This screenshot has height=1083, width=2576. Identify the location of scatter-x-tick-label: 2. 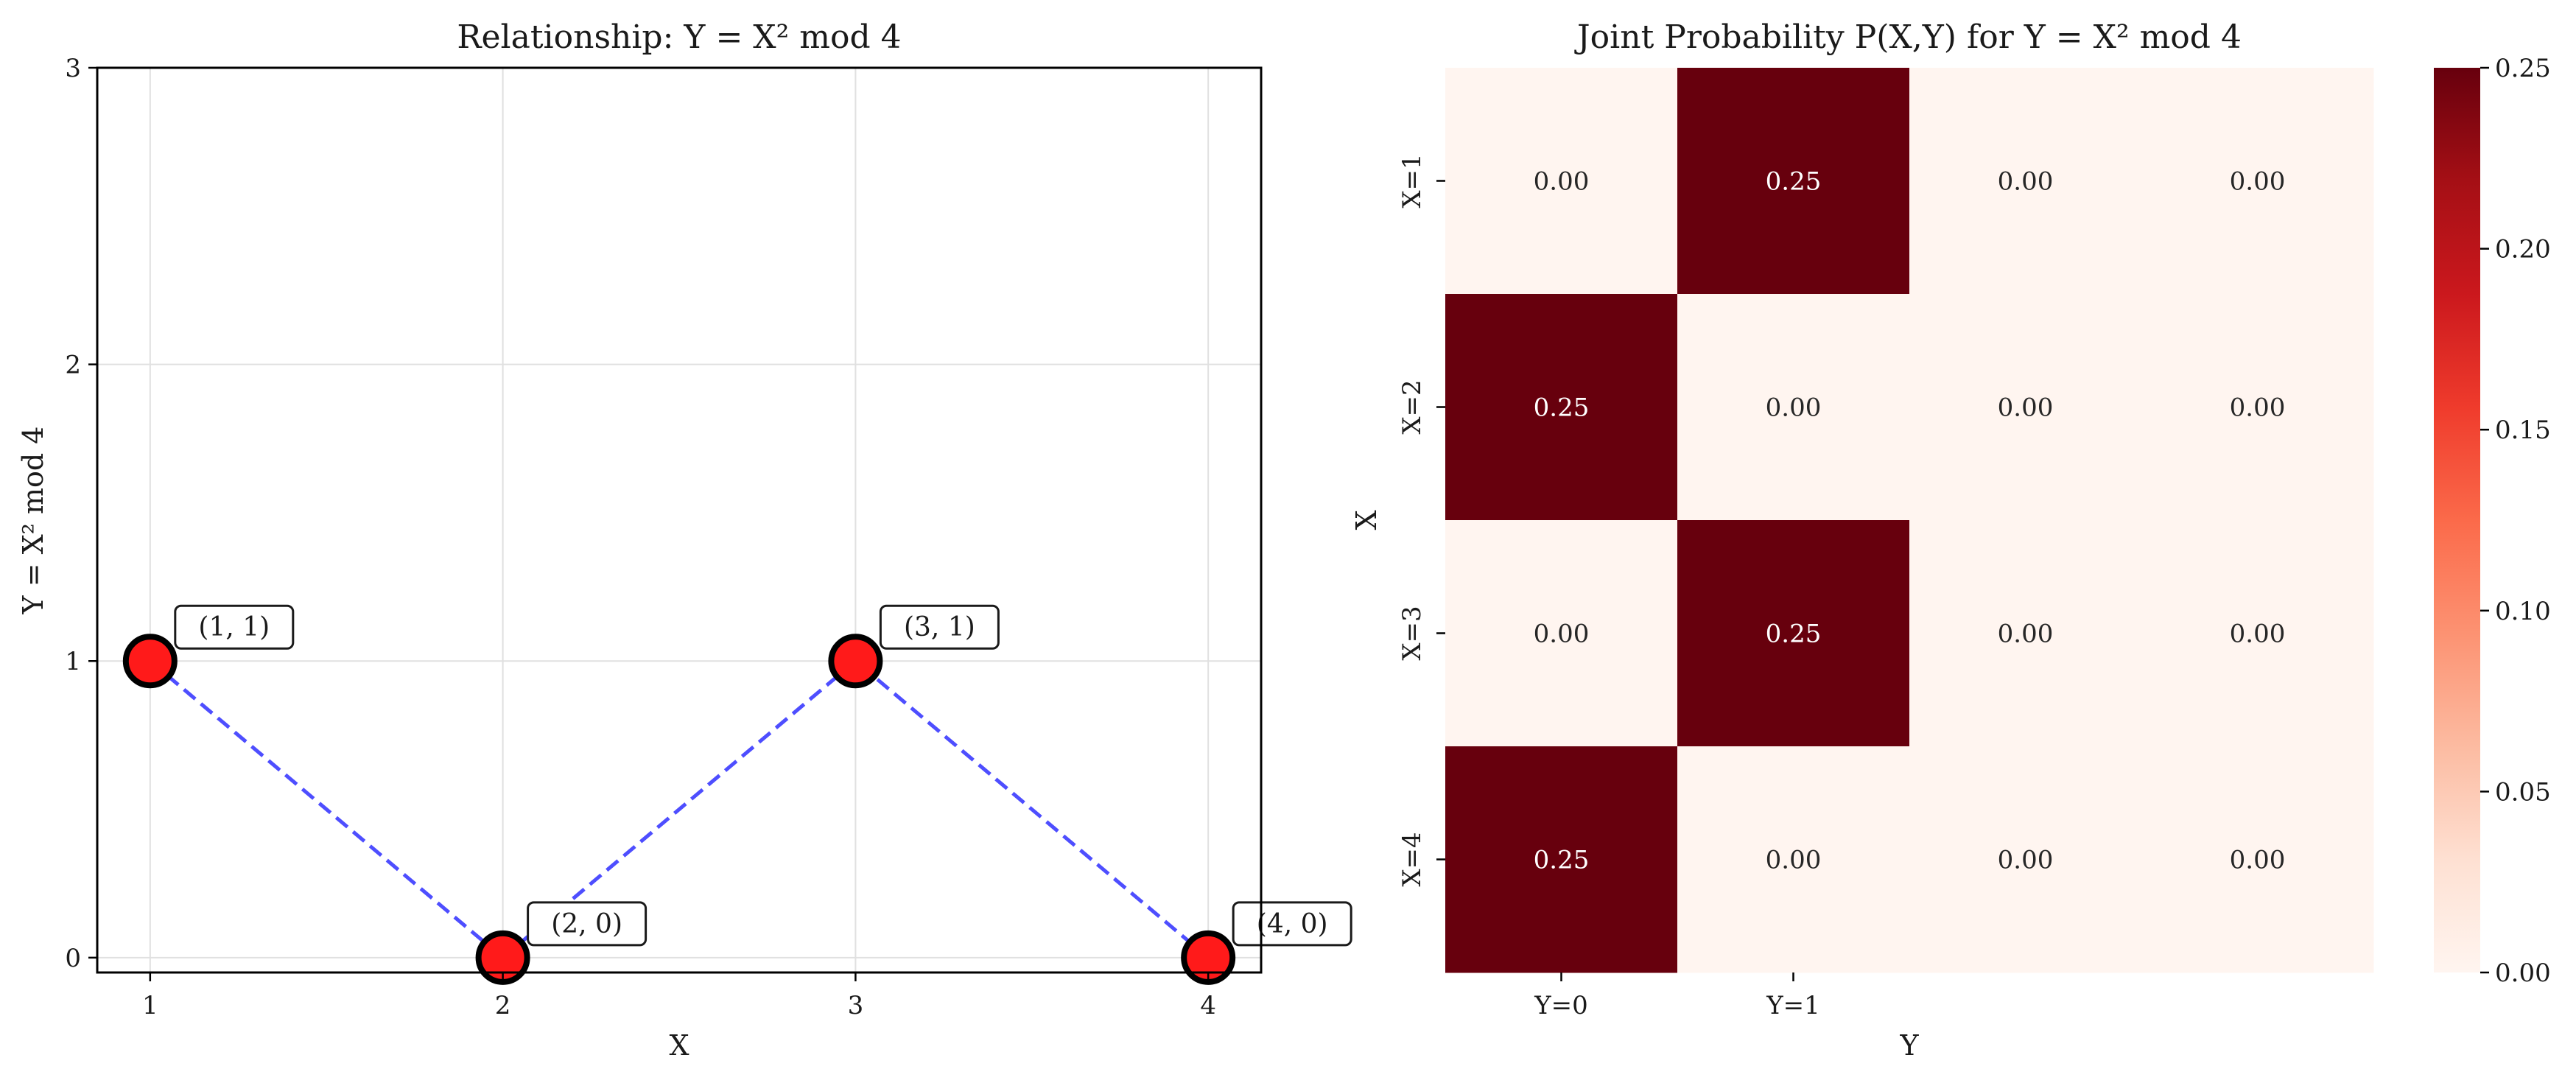
(503, 1005).